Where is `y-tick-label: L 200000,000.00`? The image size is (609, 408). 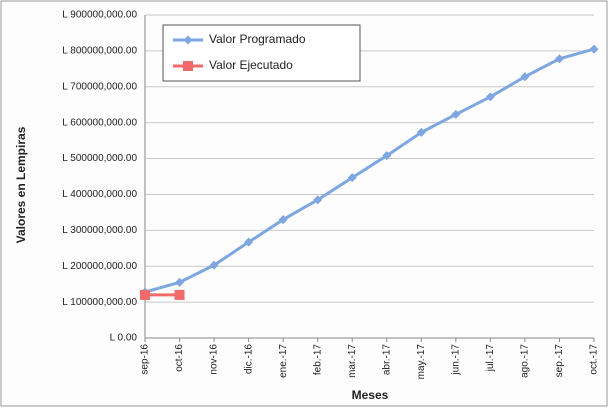
y-tick-label: L 200000,000.00 is located at coordinates (99, 266).